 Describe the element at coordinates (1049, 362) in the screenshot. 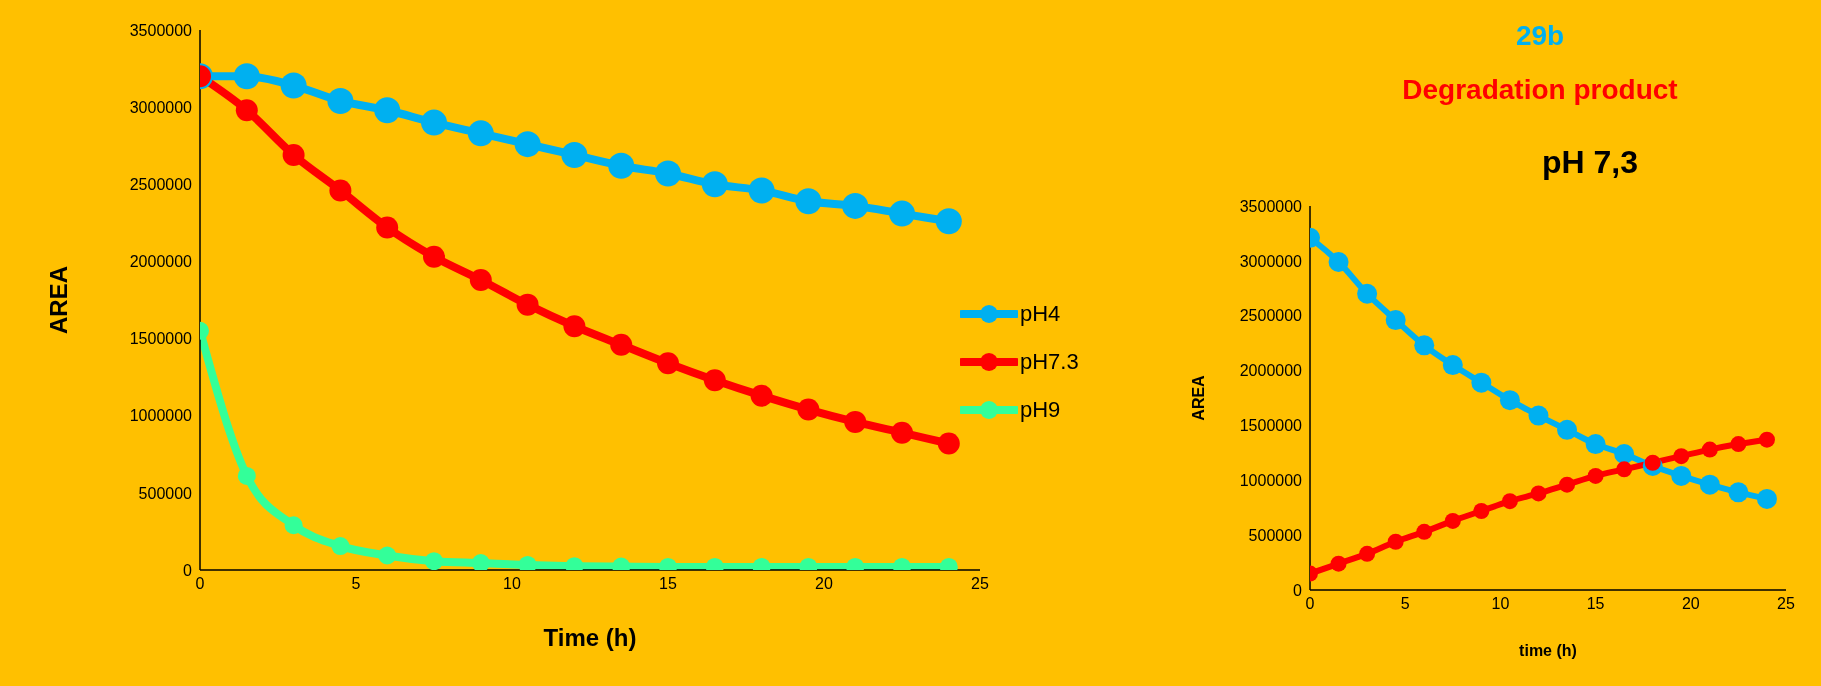

I see `legend-label: pH7.3` at that location.